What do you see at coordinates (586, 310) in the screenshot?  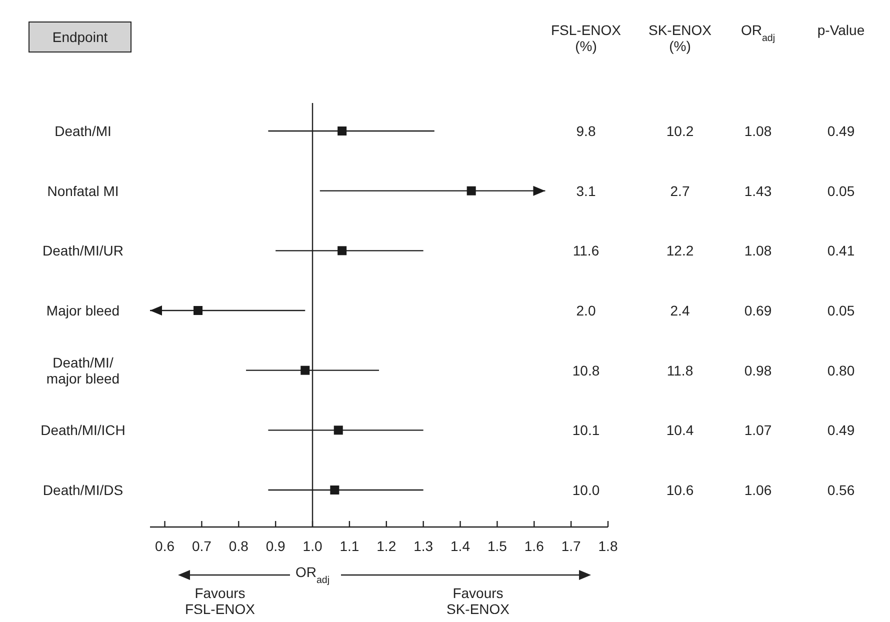 I see `annotation: 2.0` at bounding box center [586, 310].